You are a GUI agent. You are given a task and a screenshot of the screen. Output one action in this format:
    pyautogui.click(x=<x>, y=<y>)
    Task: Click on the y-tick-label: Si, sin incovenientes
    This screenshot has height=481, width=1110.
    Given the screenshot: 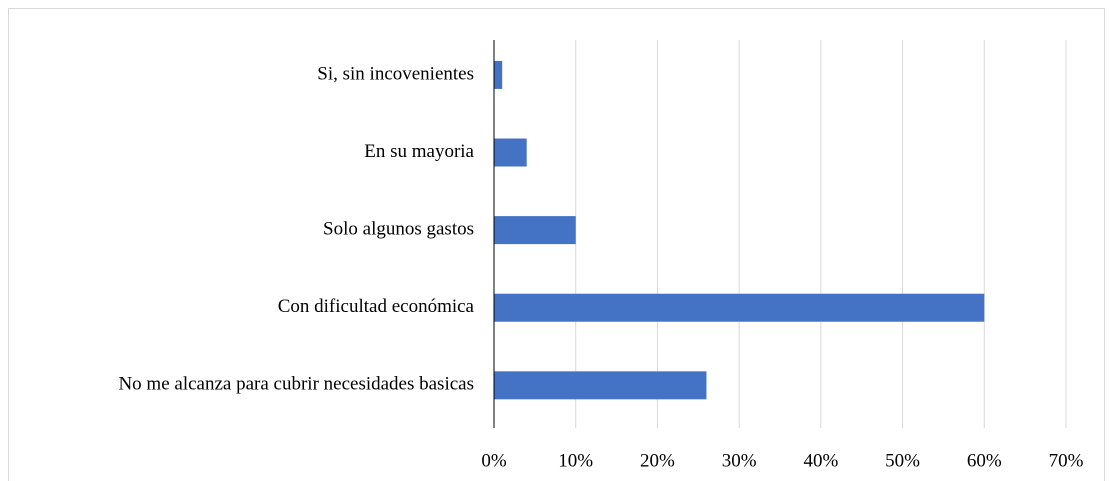 What is the action you would take?
    pyautogui.click(x=395, y=73)
    